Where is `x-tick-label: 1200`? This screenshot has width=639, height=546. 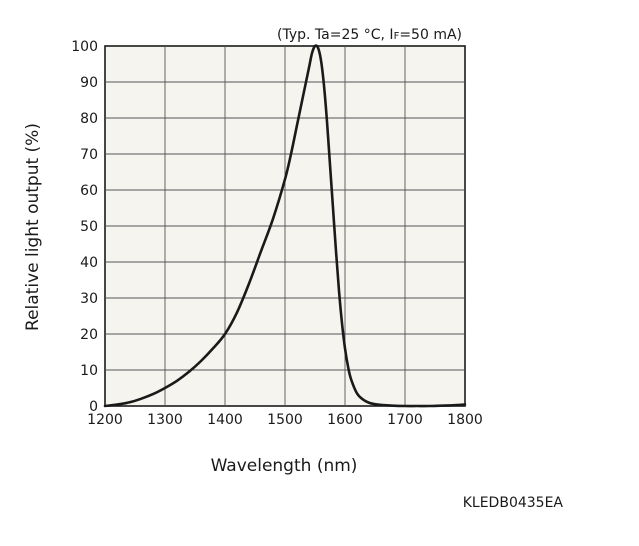
x-tick-label: 1200 is located at coordinates (105, 420).